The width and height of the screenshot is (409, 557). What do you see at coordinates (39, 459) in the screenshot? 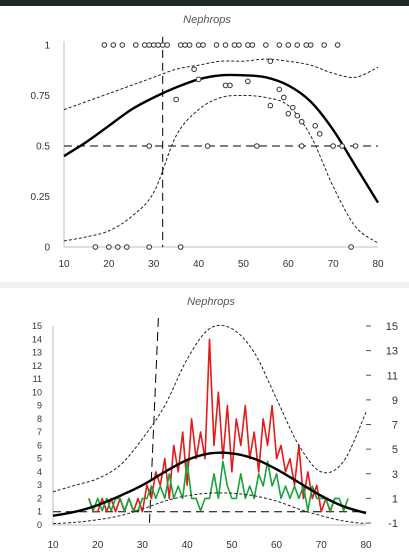
I see `left-y-tick-label: 5` at bounding box center [39, 459].